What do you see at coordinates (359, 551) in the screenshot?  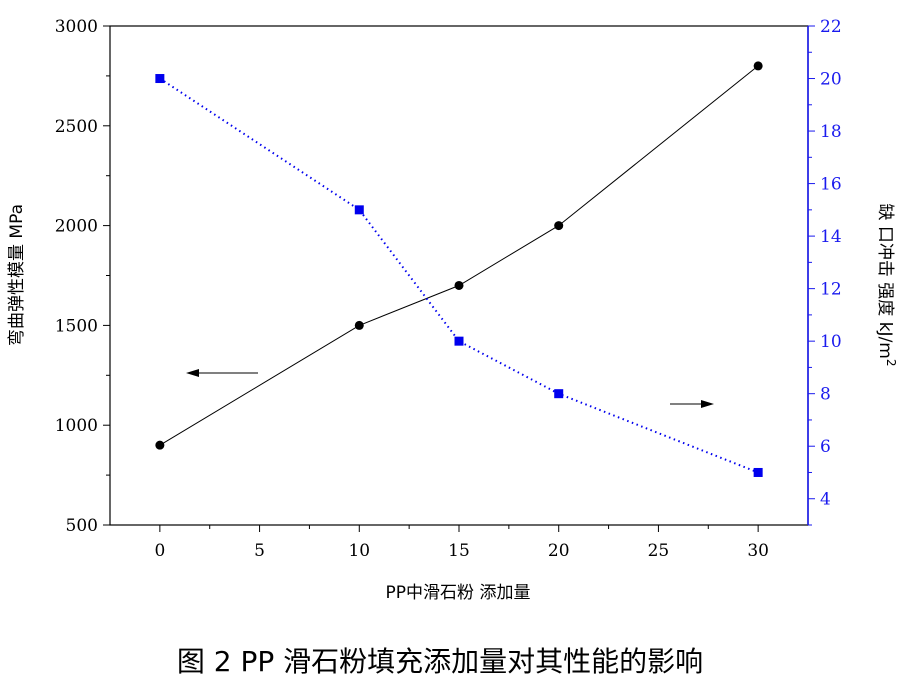 I see `x-tick-label: 10` at bounding box center [359, 551].